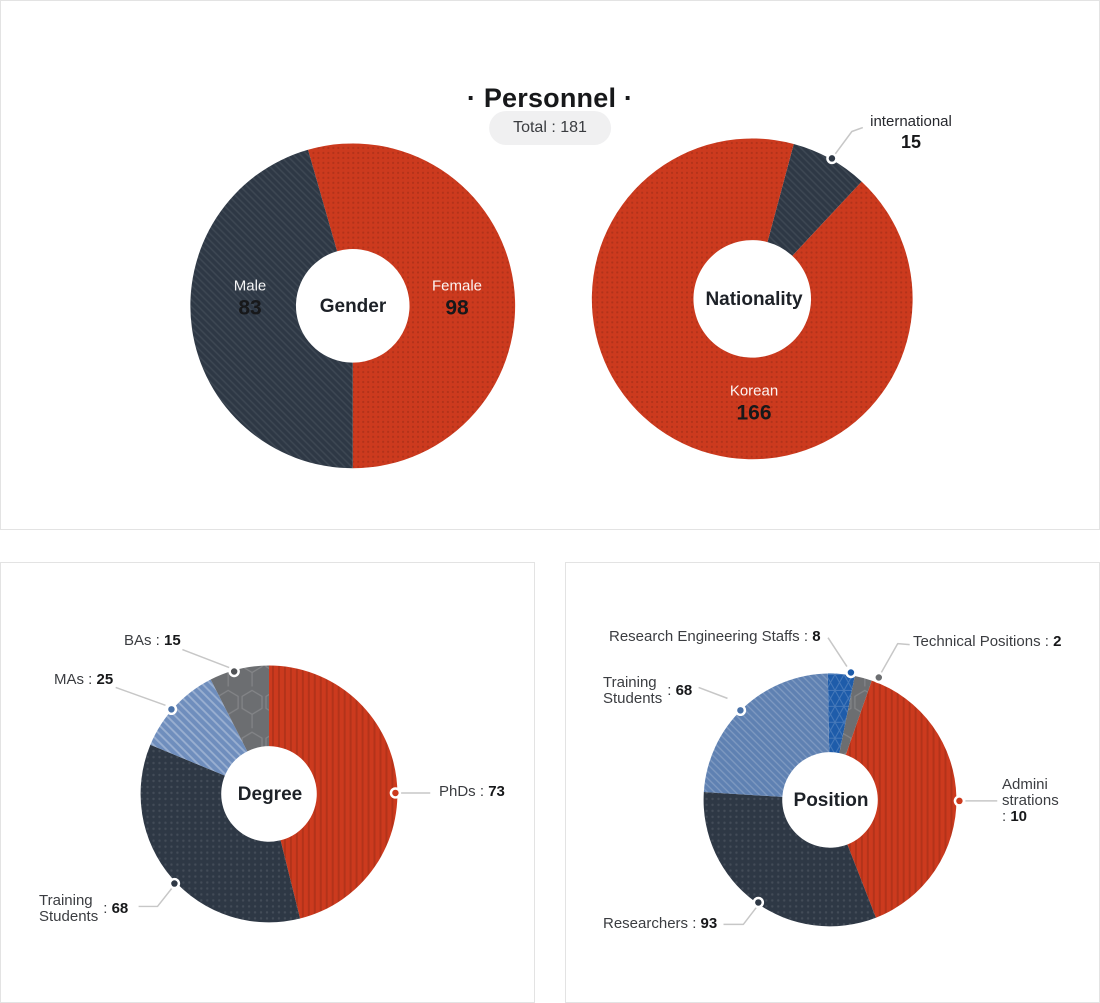 The height and width of the screenshot is (1003, 1100). Describe the element at coordinates (271, 309) in the screenshot. I see `gender-slice-male` at that location.